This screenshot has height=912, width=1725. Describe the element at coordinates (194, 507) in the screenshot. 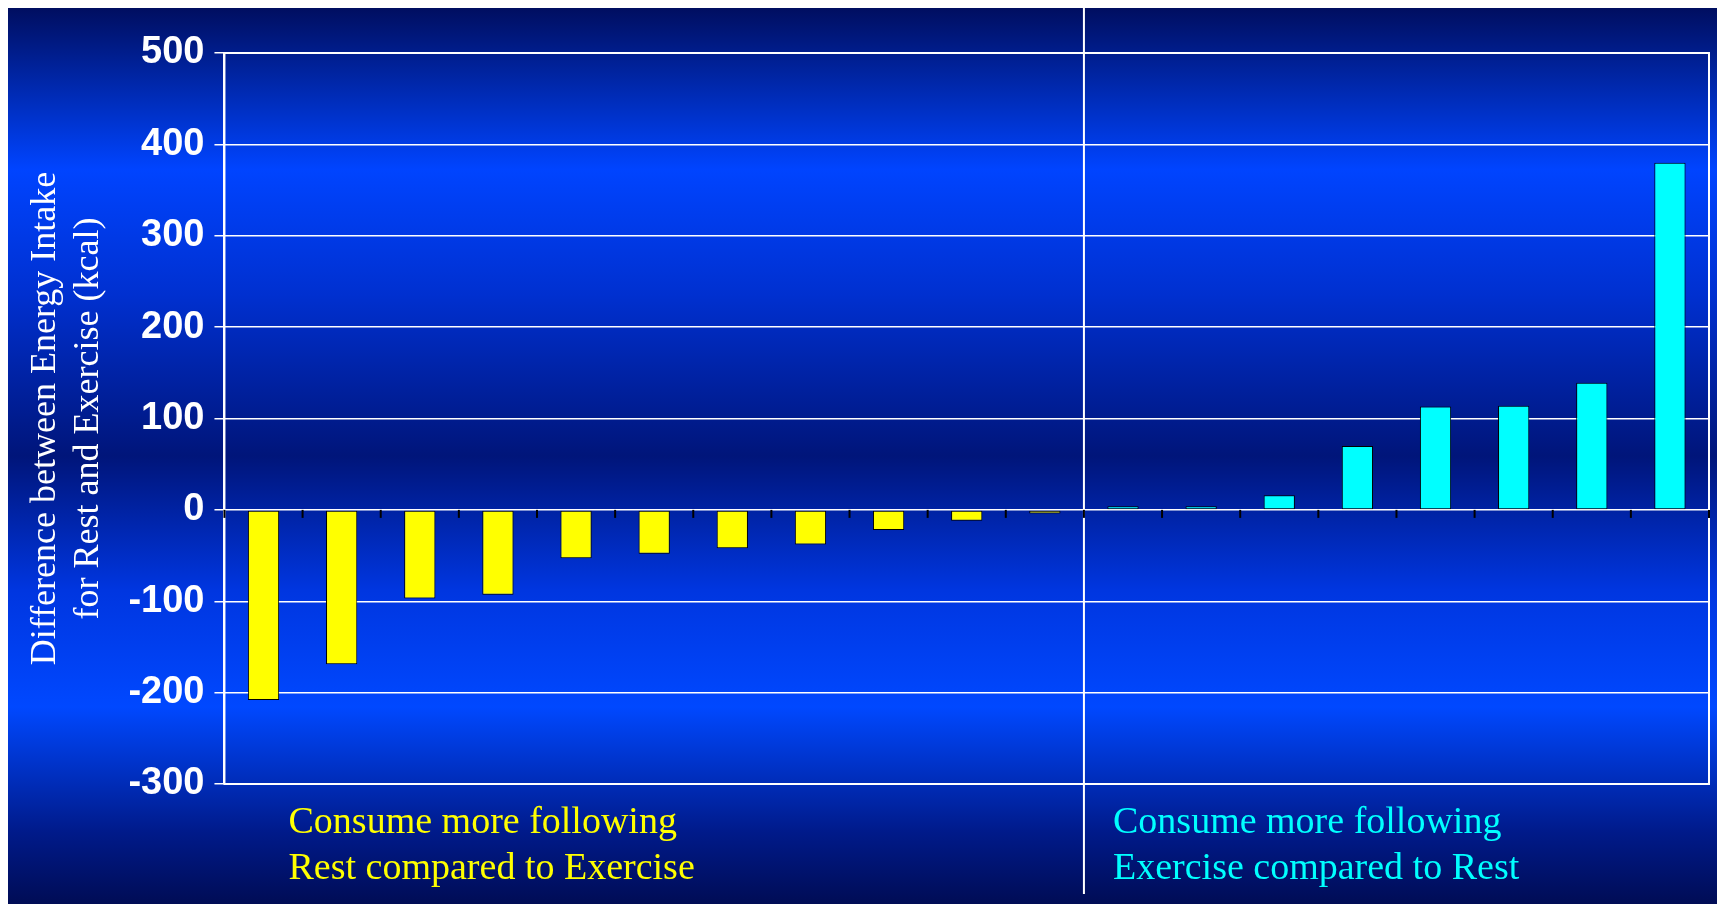

I see `y-tick-label: 0` at that location.